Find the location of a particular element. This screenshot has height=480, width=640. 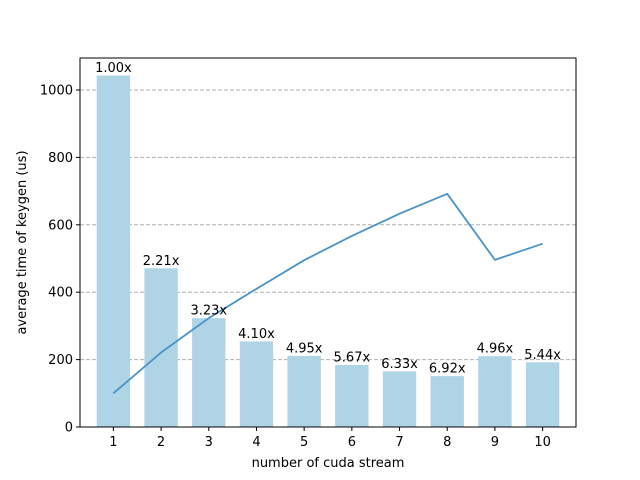

bar-data-label: 1.00x is located at coordinates (113, 68).